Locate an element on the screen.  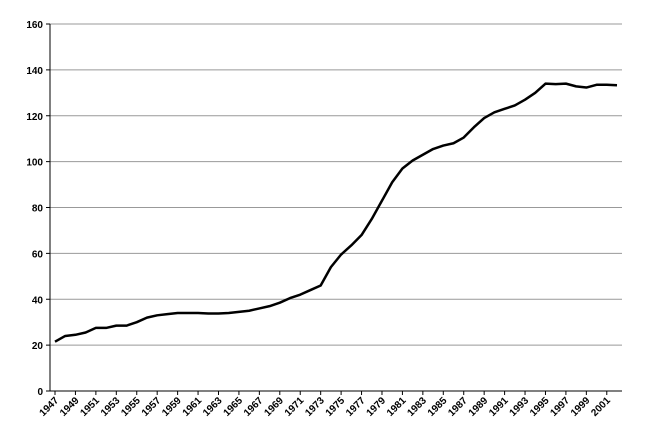
x-tick-label: 1951 is located at coordinates (90, 407).